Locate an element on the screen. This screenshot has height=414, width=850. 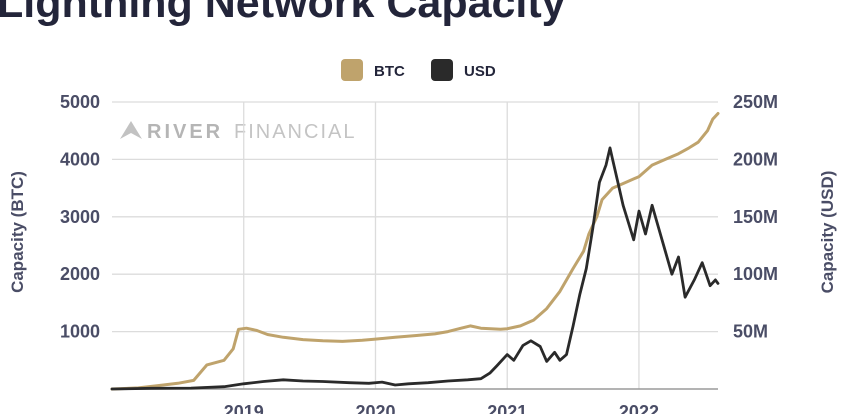
legend-swatch-usd is located at coordinates (442, 70).